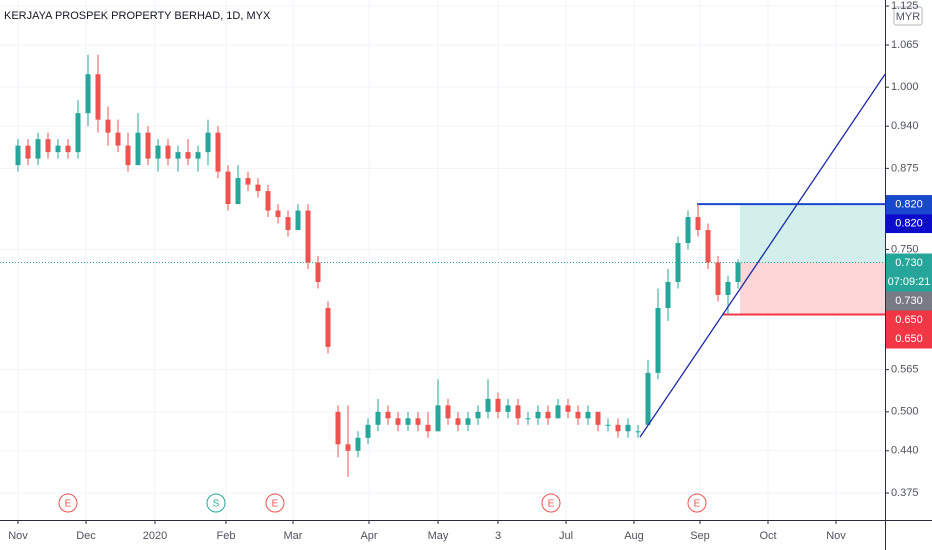  Describe the element at coordinates (634, 536) in the screenshot. I see `x-tick-label: Aug` at that location.